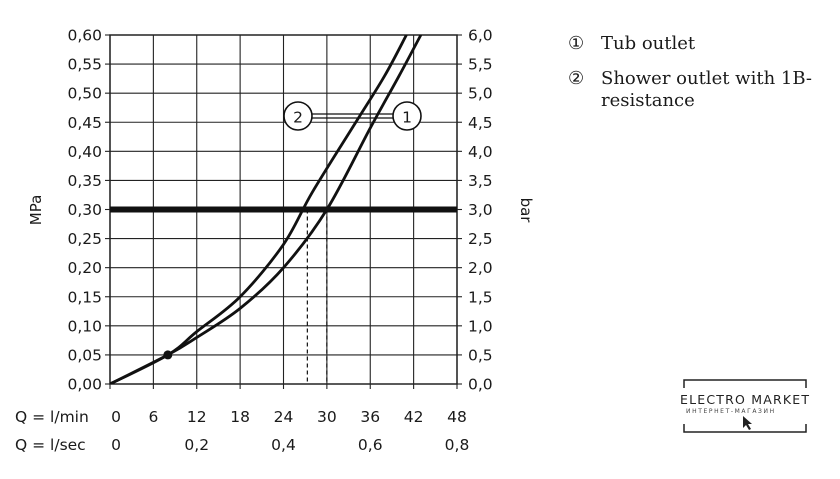 The width and height of the screenshot is (840, 479). I want to click on x-tick-row1: 12, so click(197, 417).